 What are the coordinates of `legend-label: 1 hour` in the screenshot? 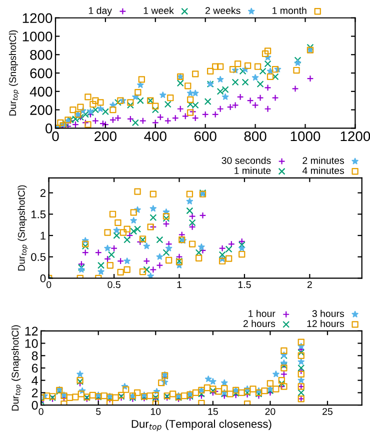 It's located at (262, 314).